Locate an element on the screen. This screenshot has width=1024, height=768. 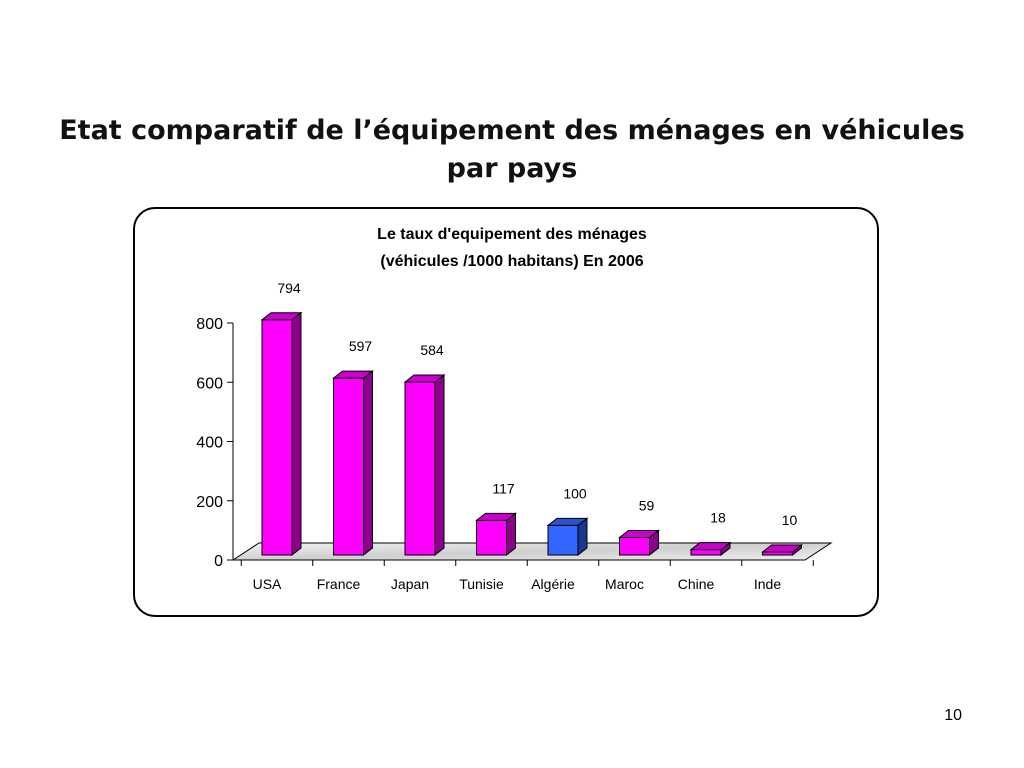
y-tick-label: 200 is located at coordinates (209, 502).